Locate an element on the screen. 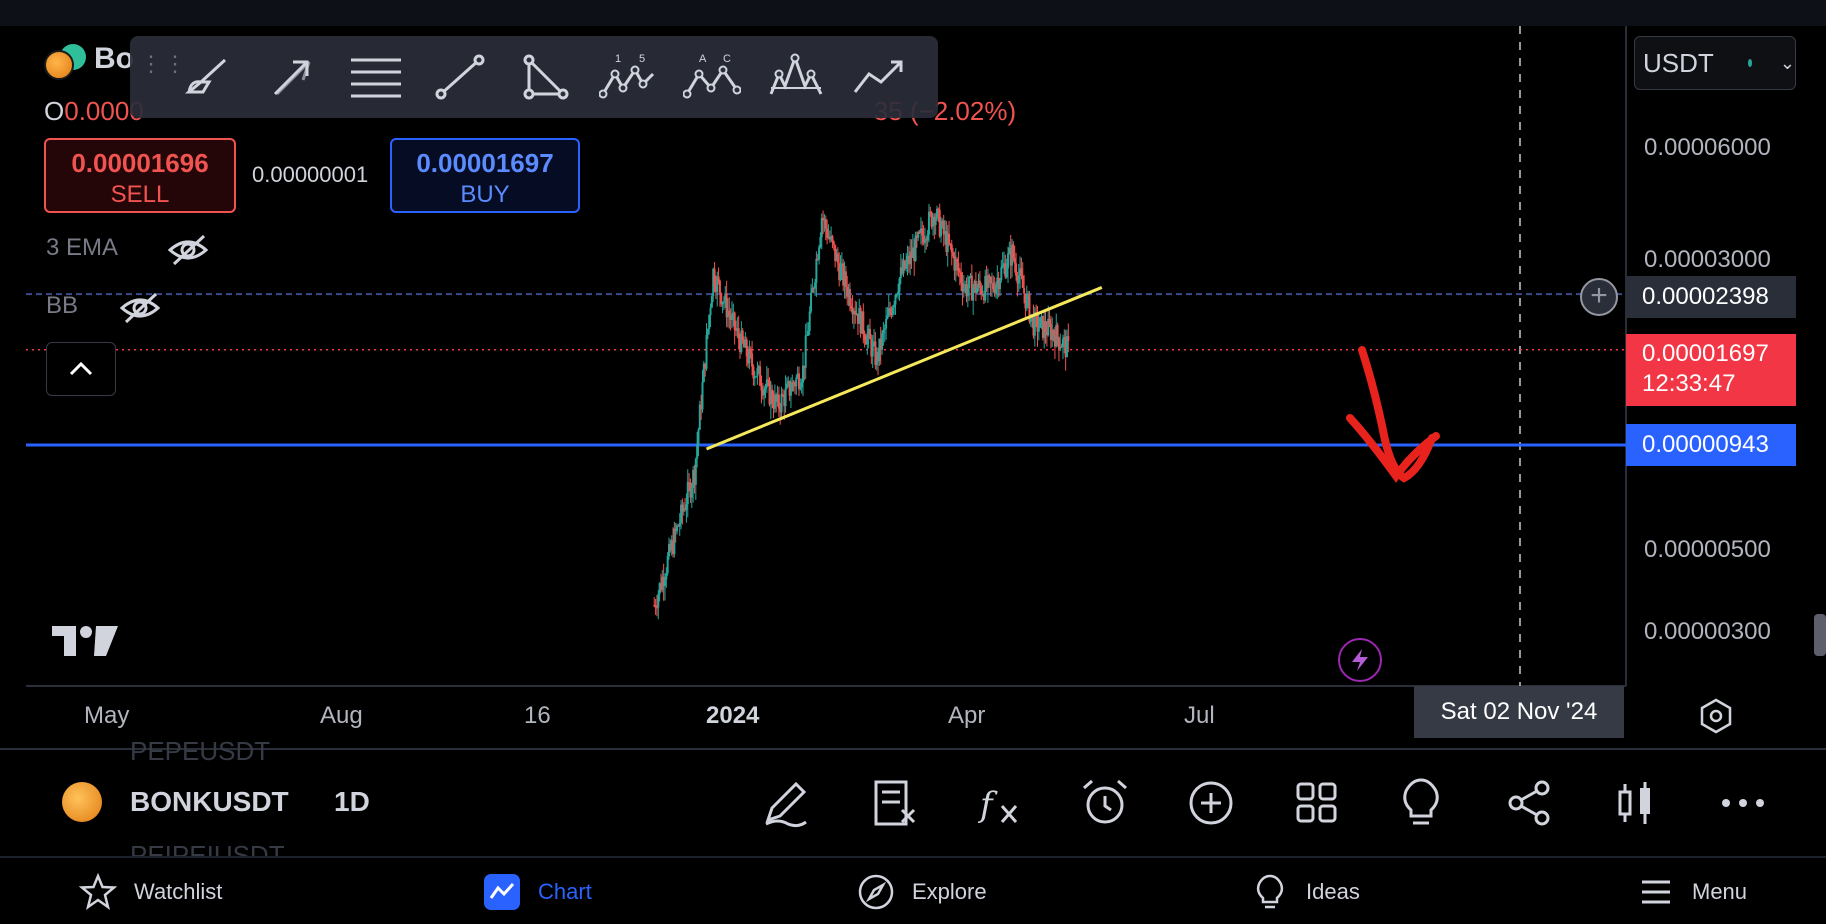  svg-text: A is located at coordinates (703, 59).